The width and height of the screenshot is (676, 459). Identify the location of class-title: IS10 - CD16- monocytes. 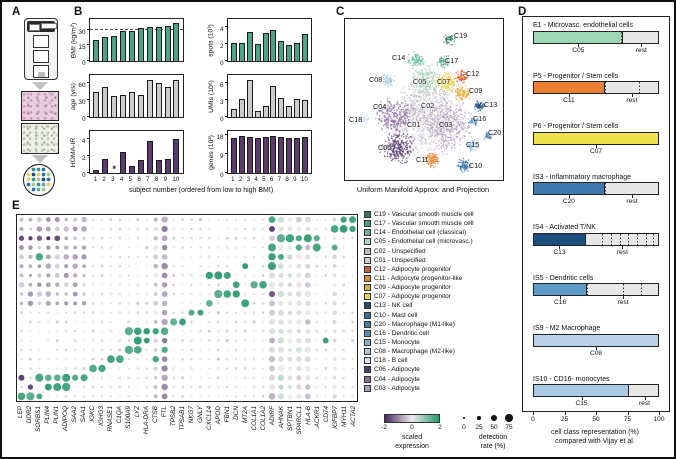
(571, 379).